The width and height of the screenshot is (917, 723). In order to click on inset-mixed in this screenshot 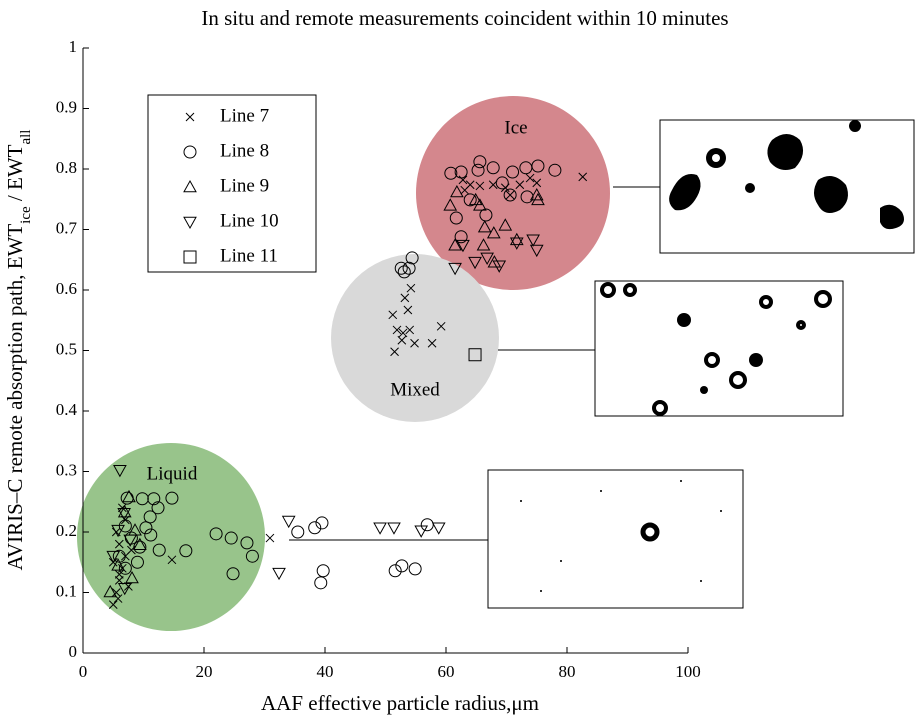, I will do `click(671, 348)`.